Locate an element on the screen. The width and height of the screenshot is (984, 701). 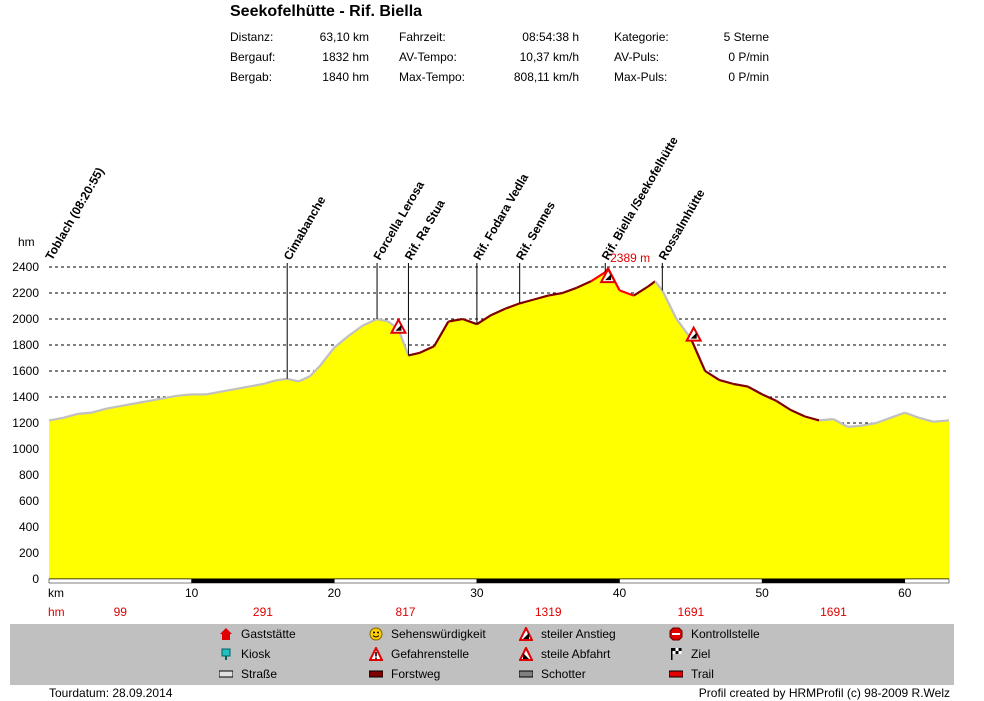
legend-label: steiler Anstieg is located at coordinates (578, 634).